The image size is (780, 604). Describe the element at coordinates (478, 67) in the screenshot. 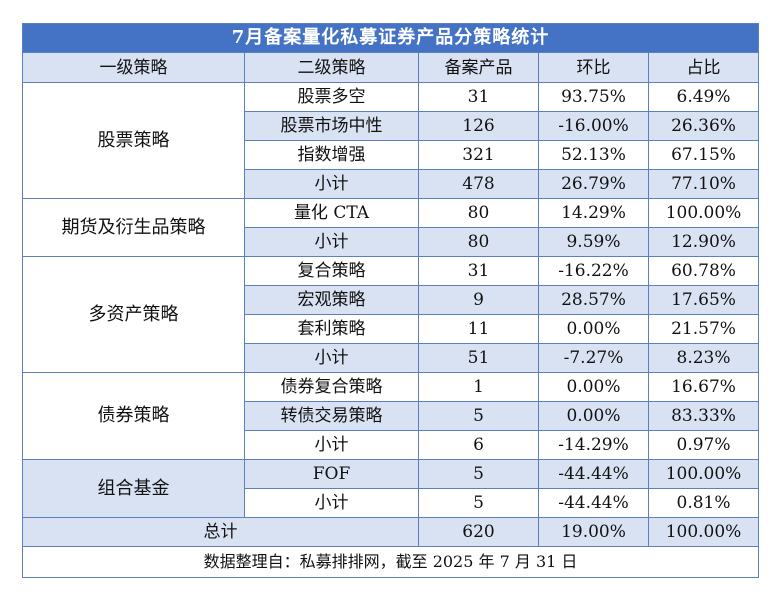

I see `header-filed-products: 备案产品` at that location.